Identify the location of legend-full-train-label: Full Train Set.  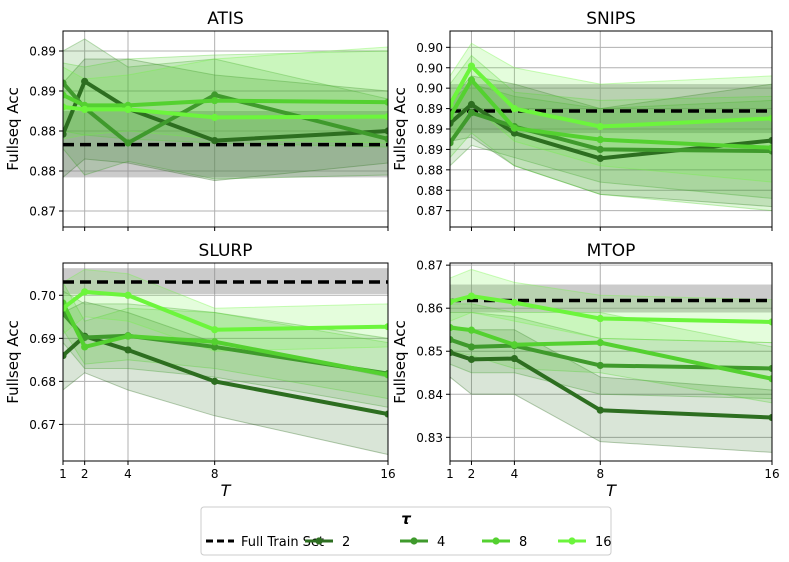
(282, 542).